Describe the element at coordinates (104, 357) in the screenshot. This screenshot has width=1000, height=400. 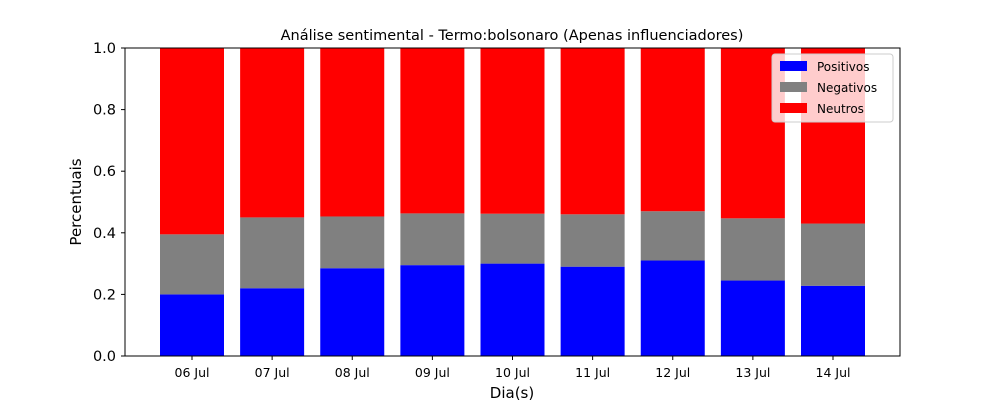
I see `y-tick-label: 0.0` at that location.